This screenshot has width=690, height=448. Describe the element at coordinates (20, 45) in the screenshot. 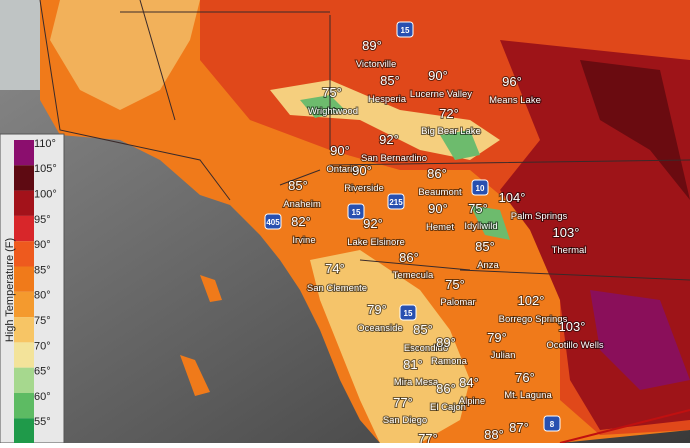

I see `terrain` at that location.